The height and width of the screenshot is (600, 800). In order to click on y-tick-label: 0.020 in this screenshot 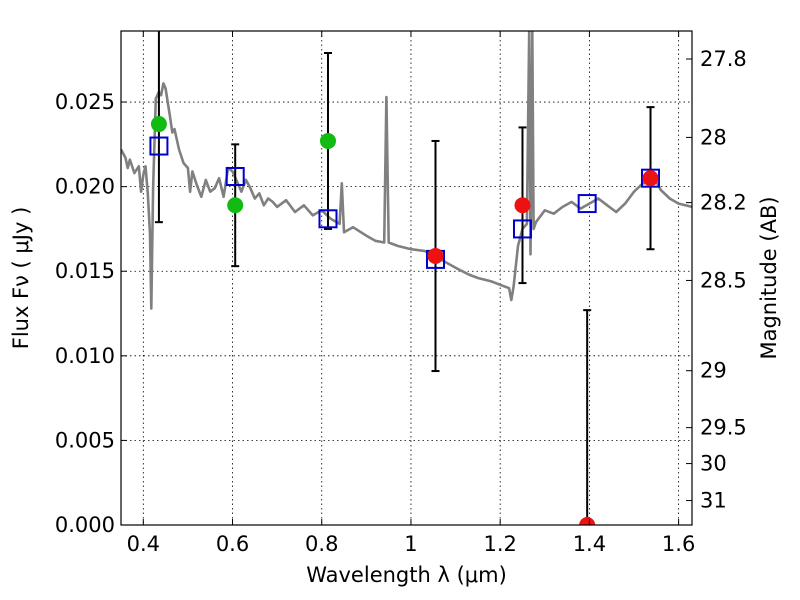, I will do `click(85, 187)`.